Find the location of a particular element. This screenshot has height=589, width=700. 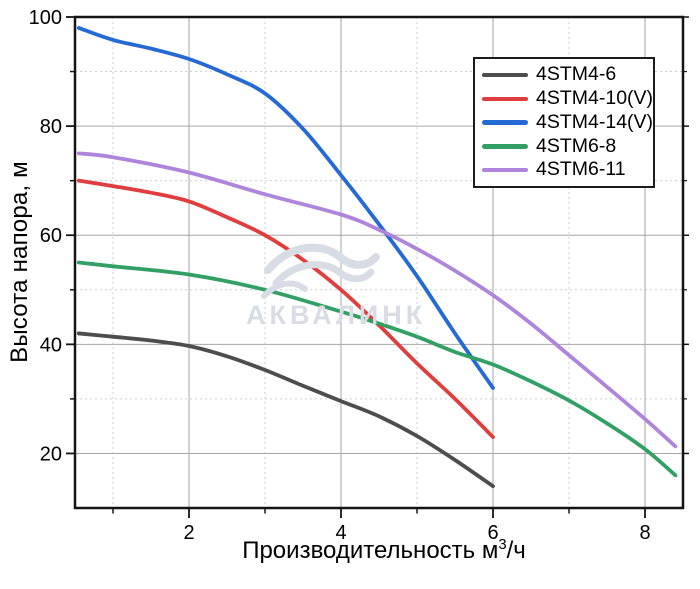

x-axis-title-unit: /ч is located at coordinates (516, 550).